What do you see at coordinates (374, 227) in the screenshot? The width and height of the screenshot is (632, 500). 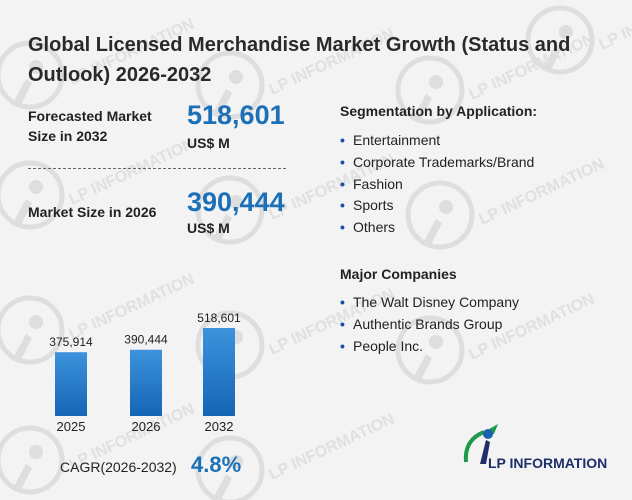 I see `segment-label: Others` at bounding box center [374, 227].